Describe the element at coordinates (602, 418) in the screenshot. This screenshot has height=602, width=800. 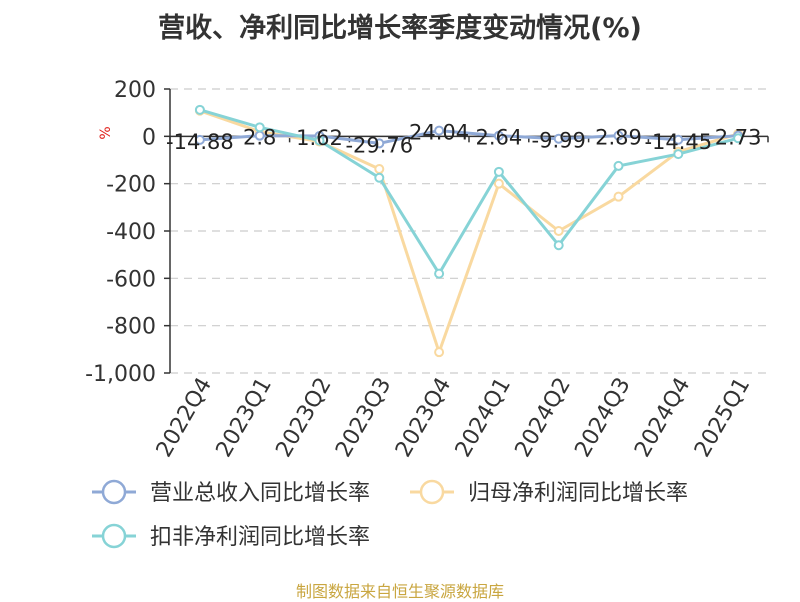
I see `x-tick-label: 2024Q3` at that location.